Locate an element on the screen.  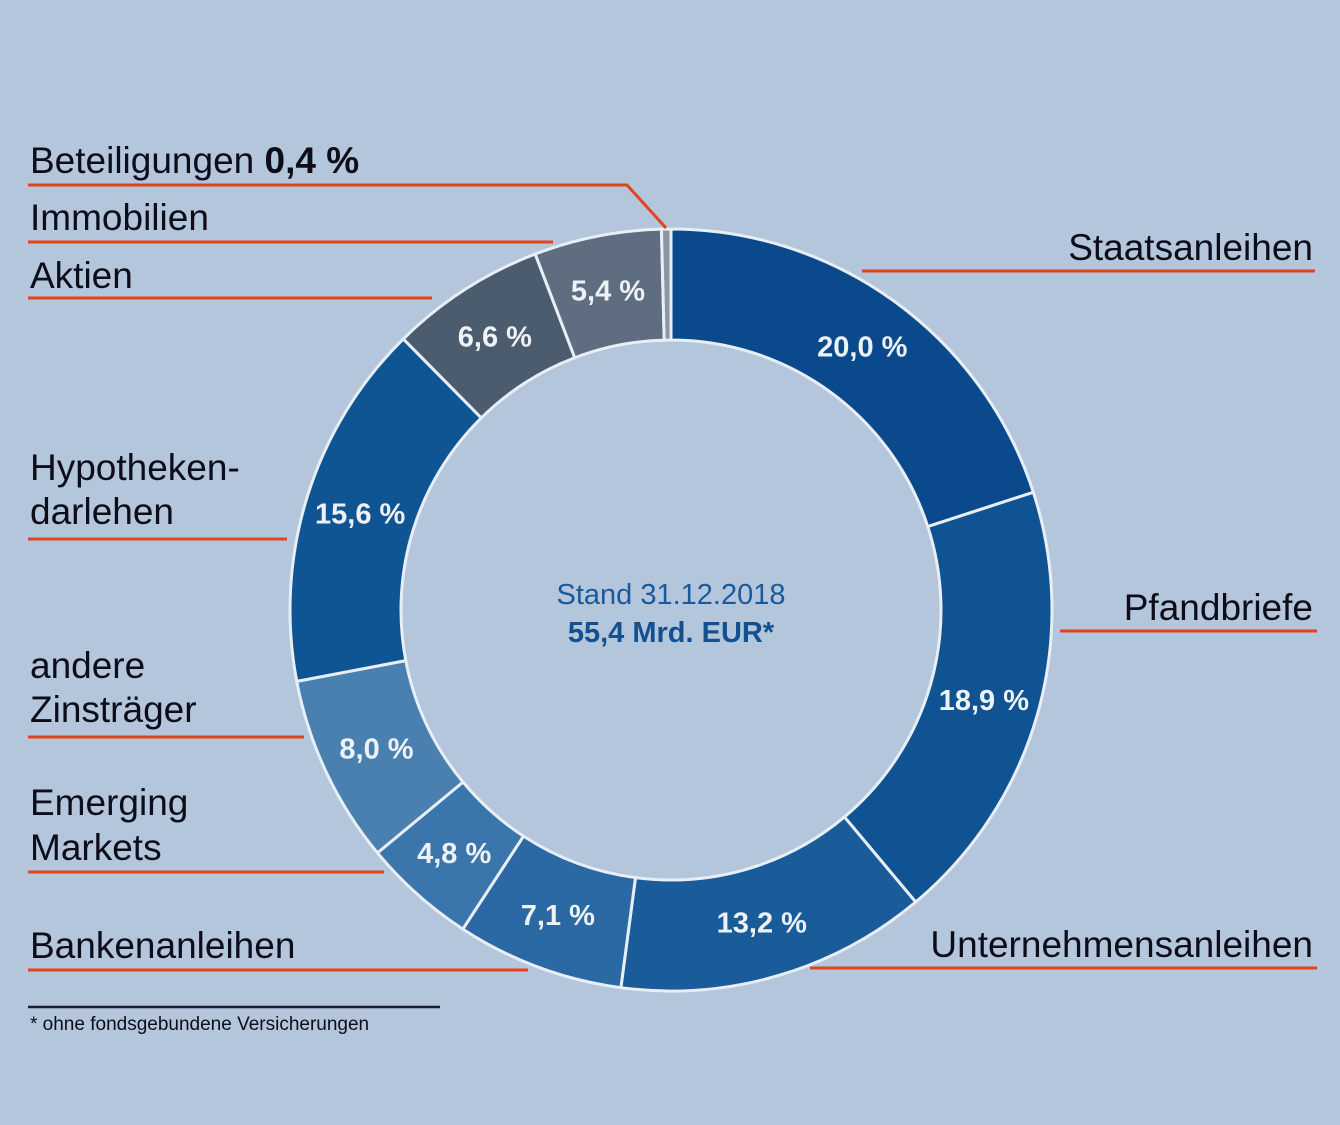
category-label-staatsanleihen: Staatsanleihen is located at coordinates (1190, 247).